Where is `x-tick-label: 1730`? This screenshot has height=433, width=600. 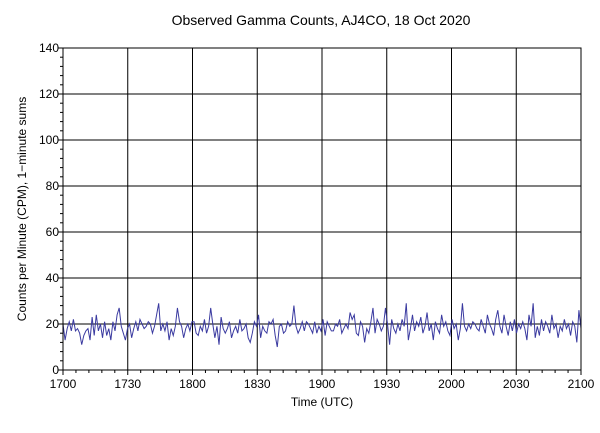
x-tick-label: 1730 is located at coordinates (127, 384).